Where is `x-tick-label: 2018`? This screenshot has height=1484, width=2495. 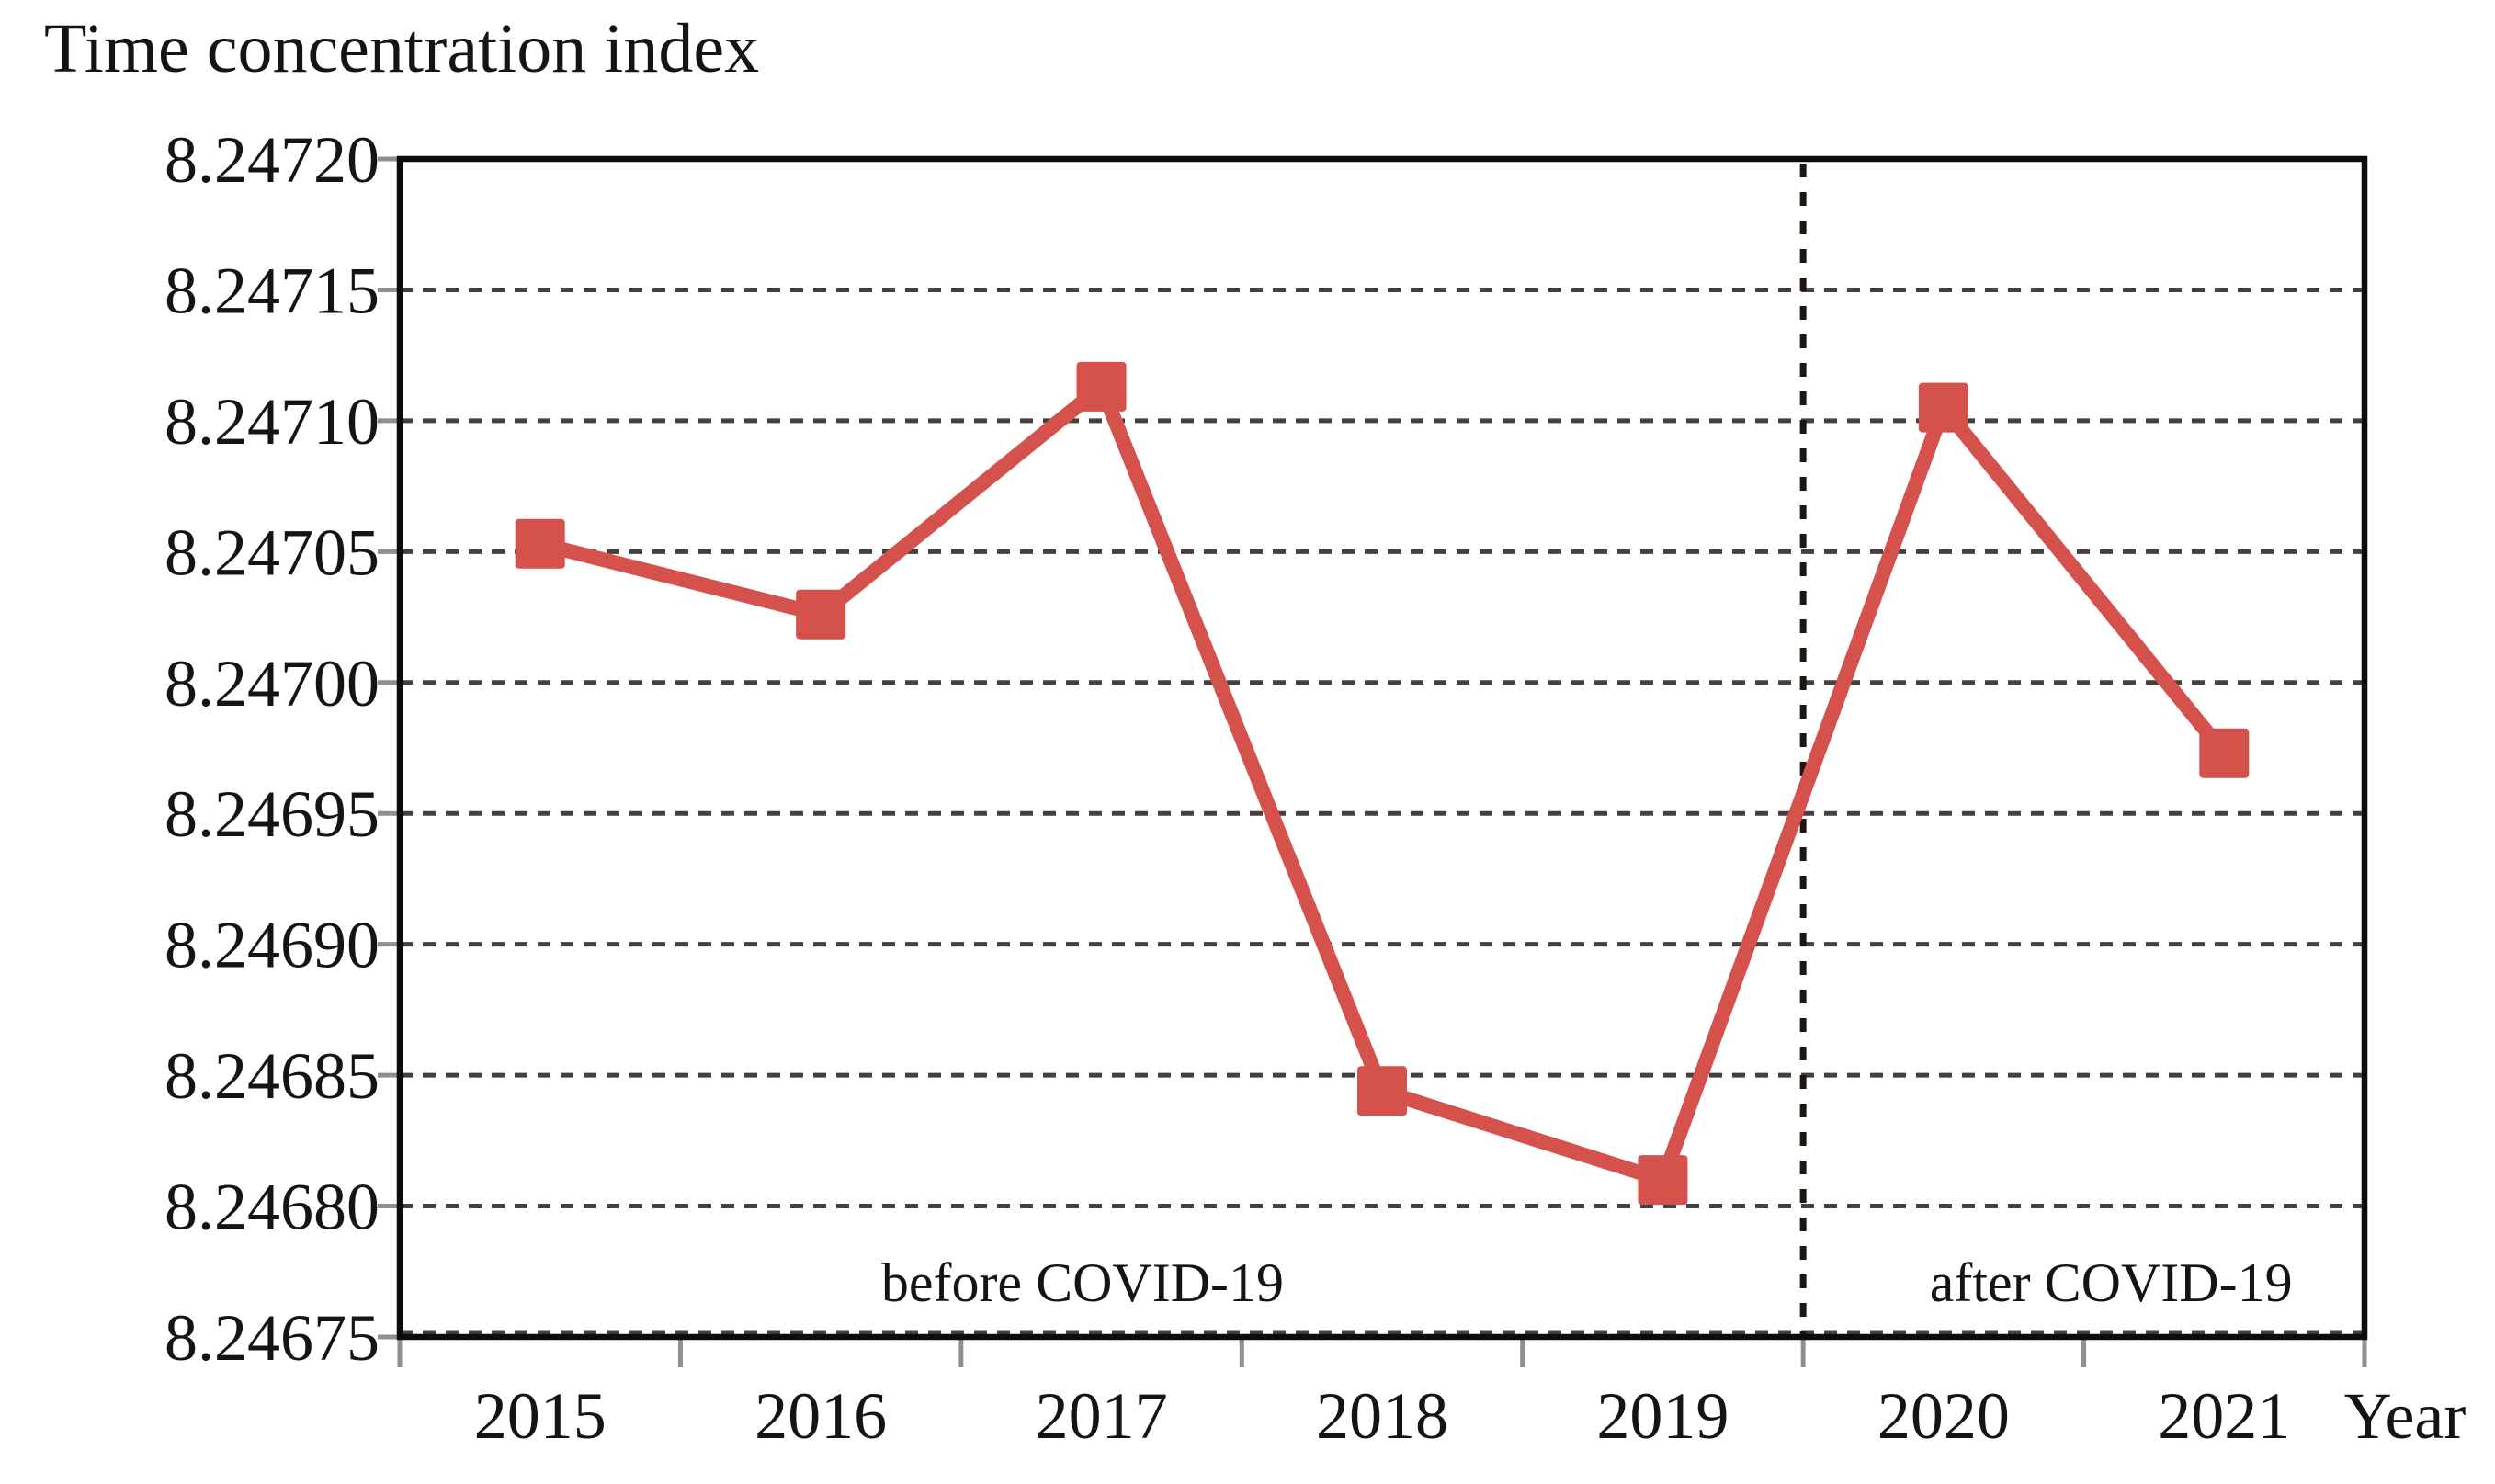 x-tick-label: 2018 is located at coordinates (1382, 1416).